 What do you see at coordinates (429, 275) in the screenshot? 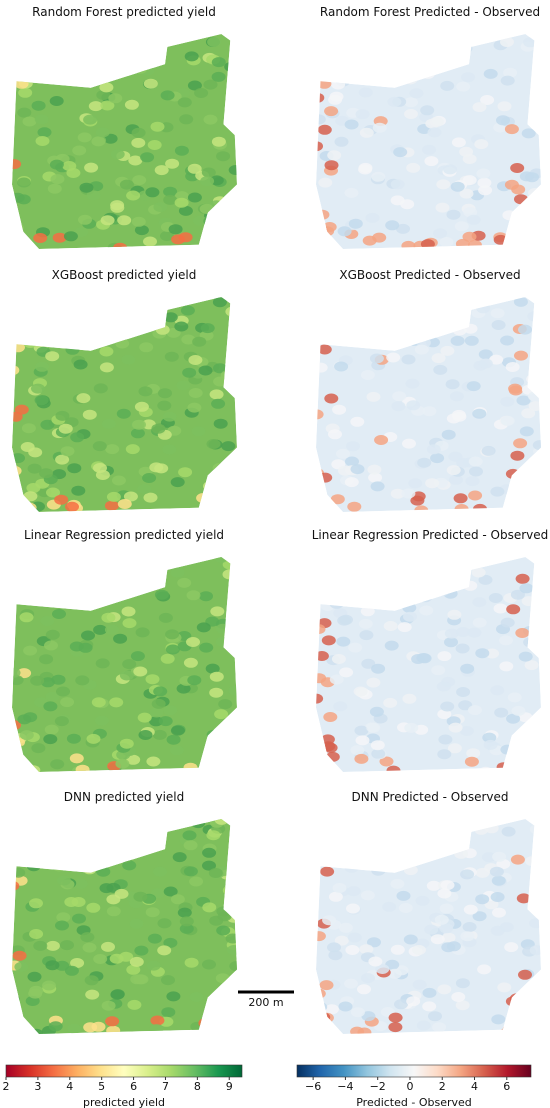
I see `panel-title: XGBoost Predicted - Observed` at bounding box center [429, 275].